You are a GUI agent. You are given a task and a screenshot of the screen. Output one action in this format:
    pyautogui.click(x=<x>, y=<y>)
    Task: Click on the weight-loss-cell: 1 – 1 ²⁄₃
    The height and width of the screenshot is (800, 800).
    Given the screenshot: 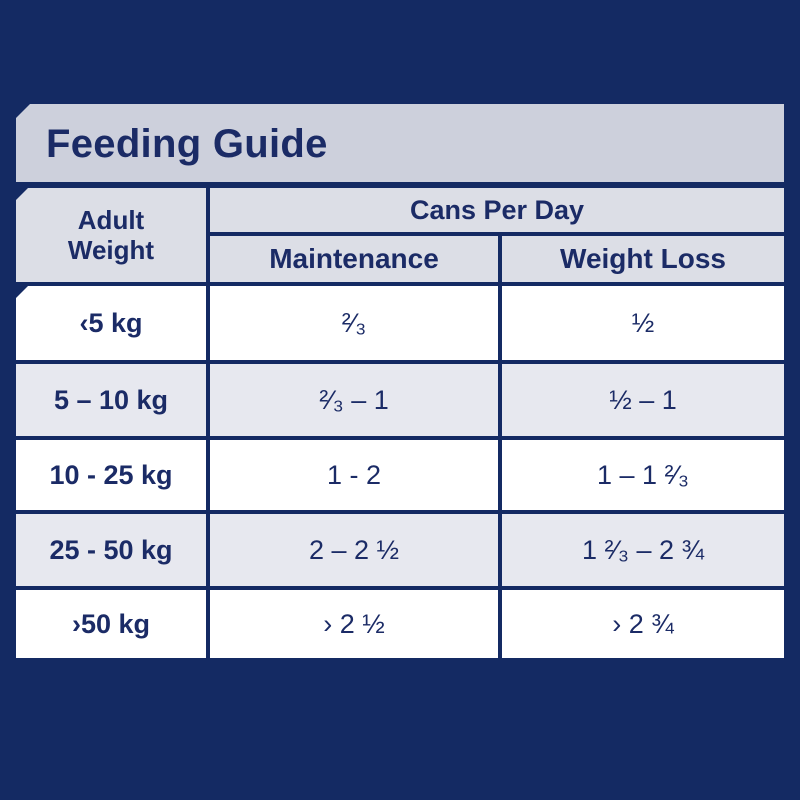 What is the action you would take?
    pyautogui.click(x=643, y=475)
    